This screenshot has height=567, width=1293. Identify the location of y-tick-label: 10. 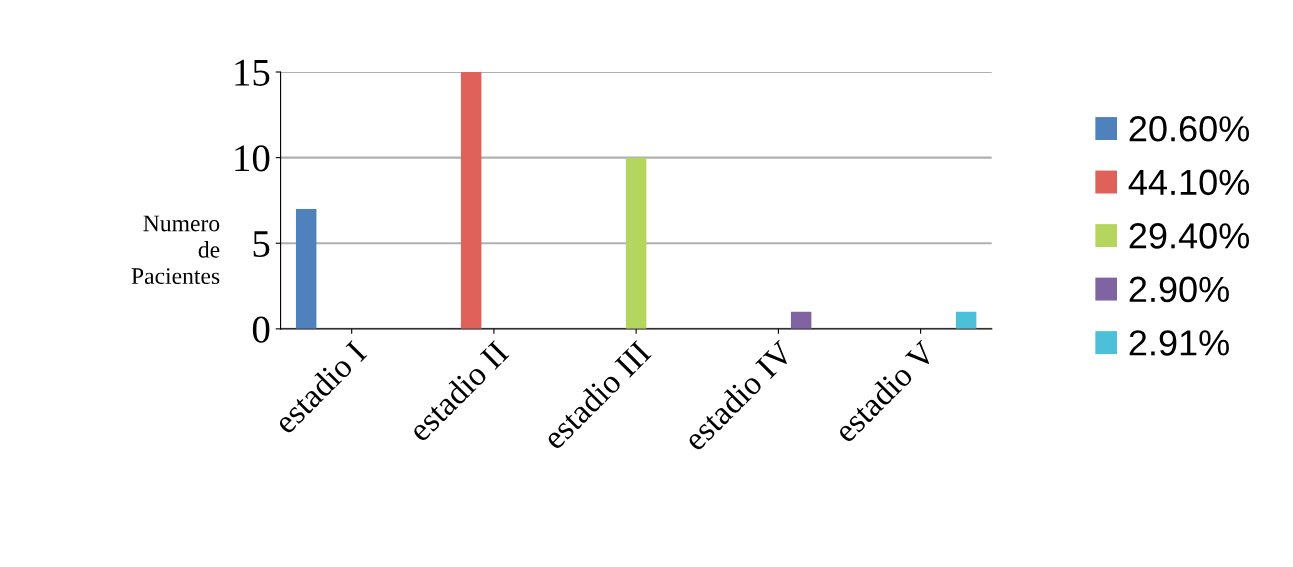
(252, 158).